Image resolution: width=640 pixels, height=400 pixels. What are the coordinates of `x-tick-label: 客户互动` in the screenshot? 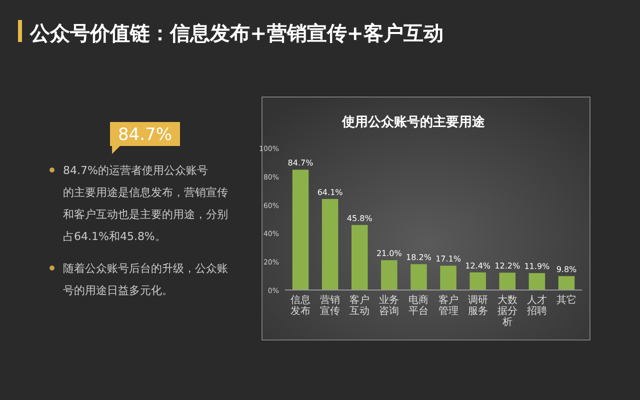 It's located at (360, 305).